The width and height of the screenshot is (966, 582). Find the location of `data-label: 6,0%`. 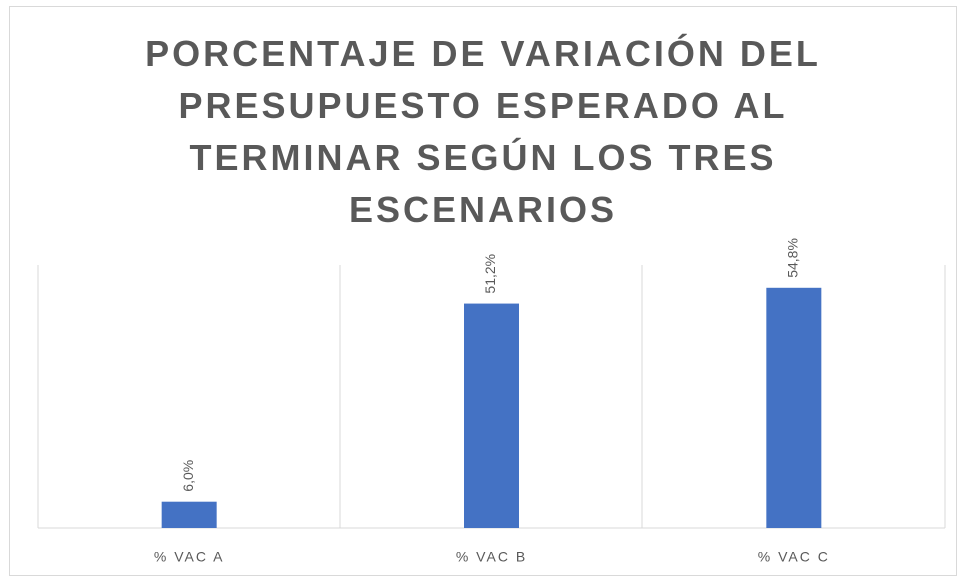

data-label: 6,0% is located at coordinates (188, 476).